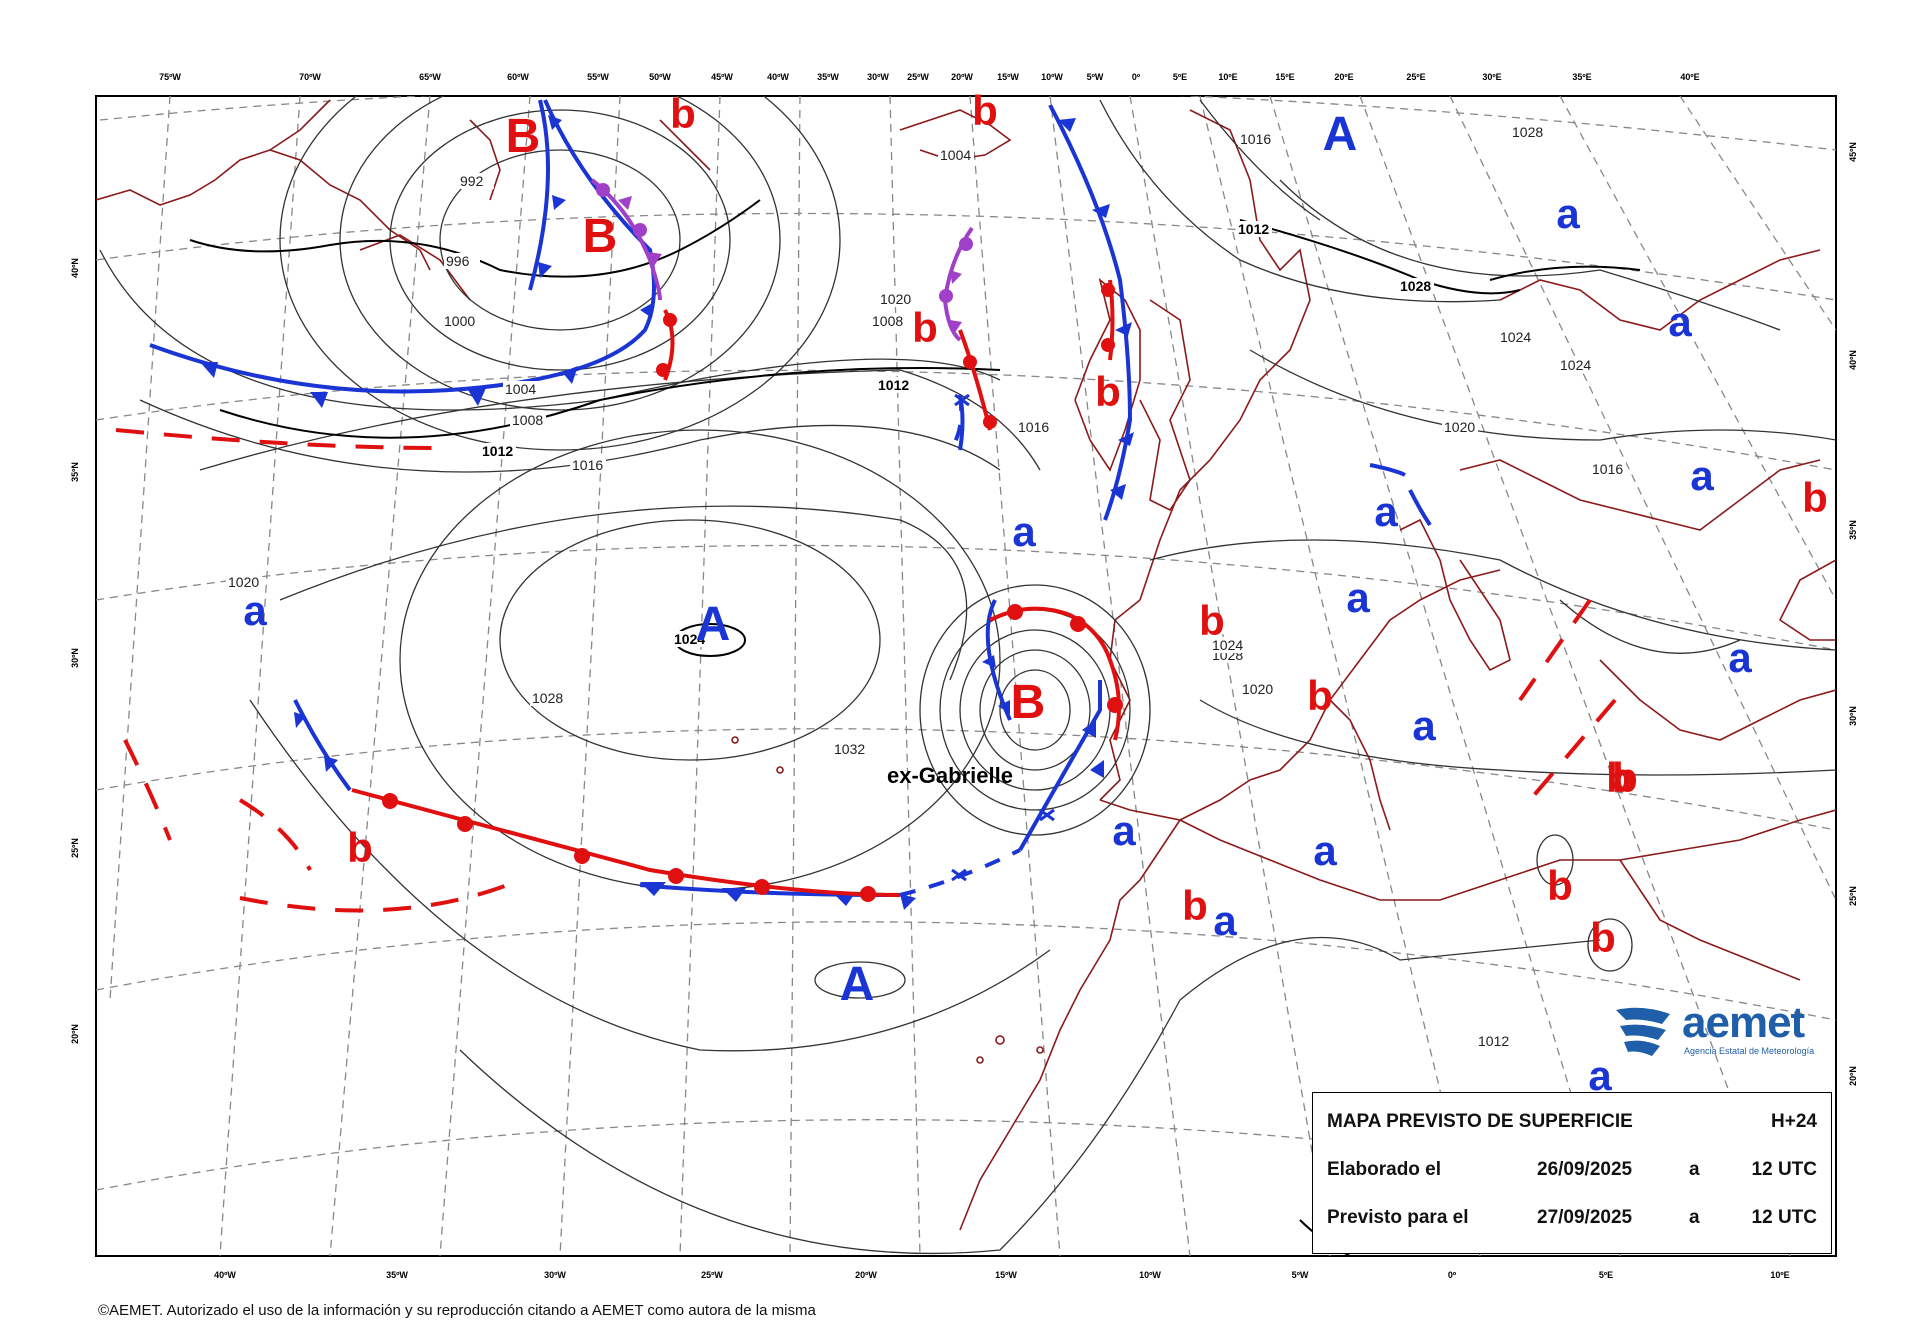 The image size is (1920, 1344). Describe the element at coordinates (1784, 1217) in the screenshot. I see `valid-time: 12 UTC` at that location.